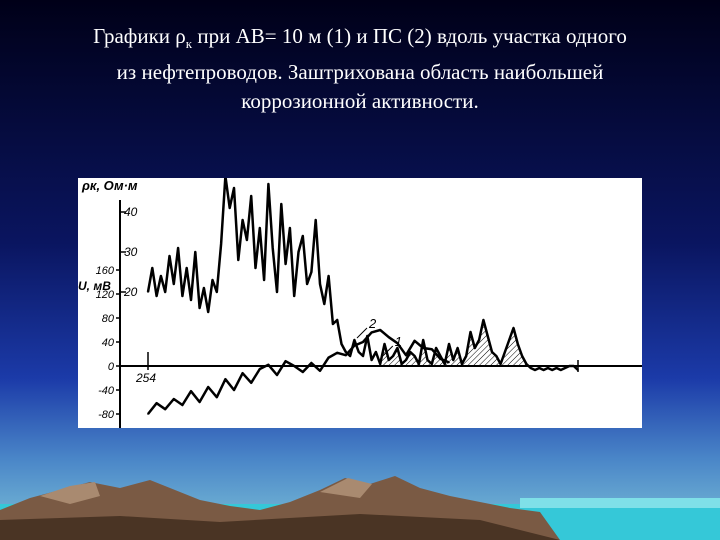  What do you see at coordinates (105, 295) in the screenshot?
I see `y2-tick-label: 120` at bounding box center [105, 295].